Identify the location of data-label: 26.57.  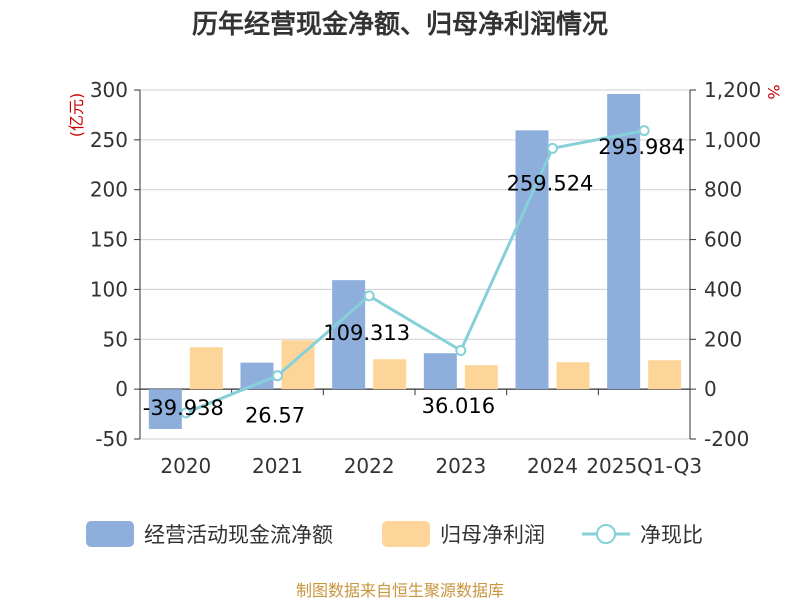
(275, 416).